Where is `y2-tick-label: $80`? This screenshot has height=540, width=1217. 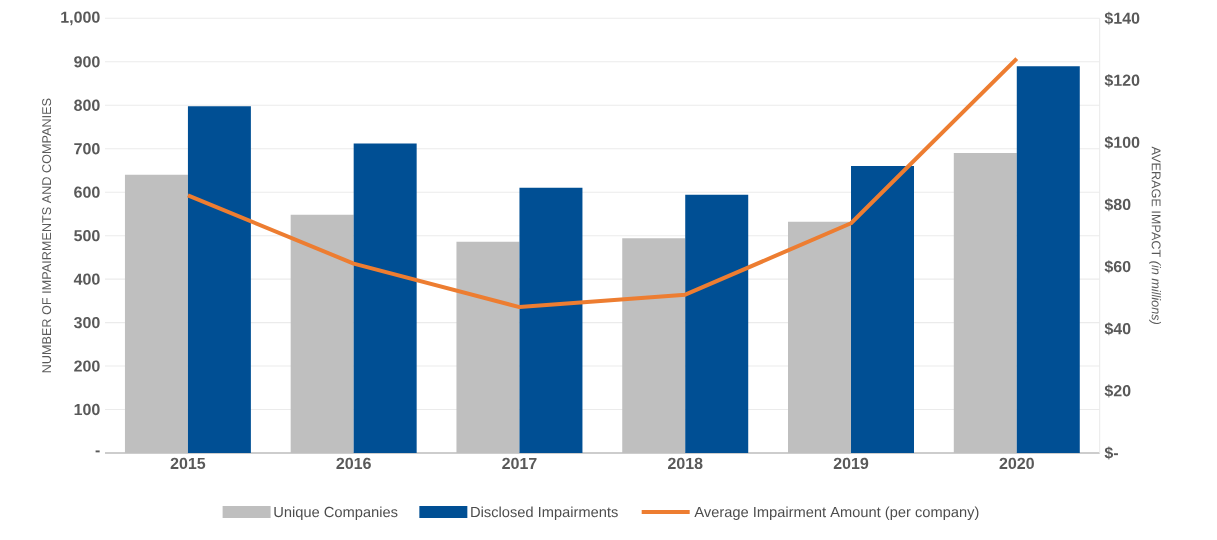 y2-tick-label: $80 is located at coordinates (1117, 205).